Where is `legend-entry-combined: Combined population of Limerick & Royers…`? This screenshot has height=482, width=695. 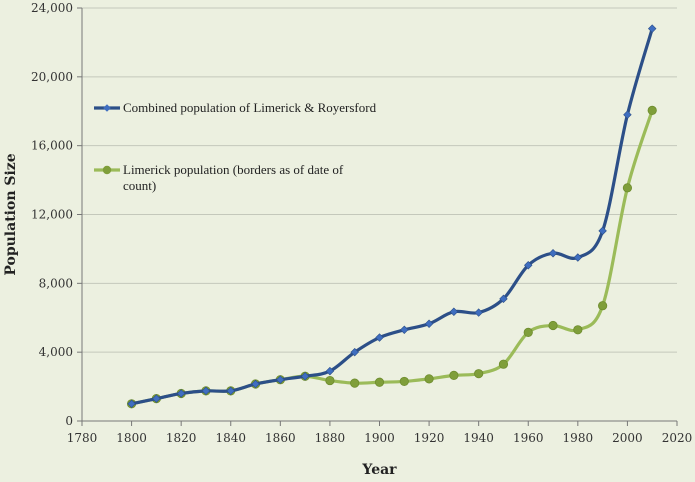
legend-entry-combined: Combined population of Limerick & Royers… is located at coordinates (235, 107).